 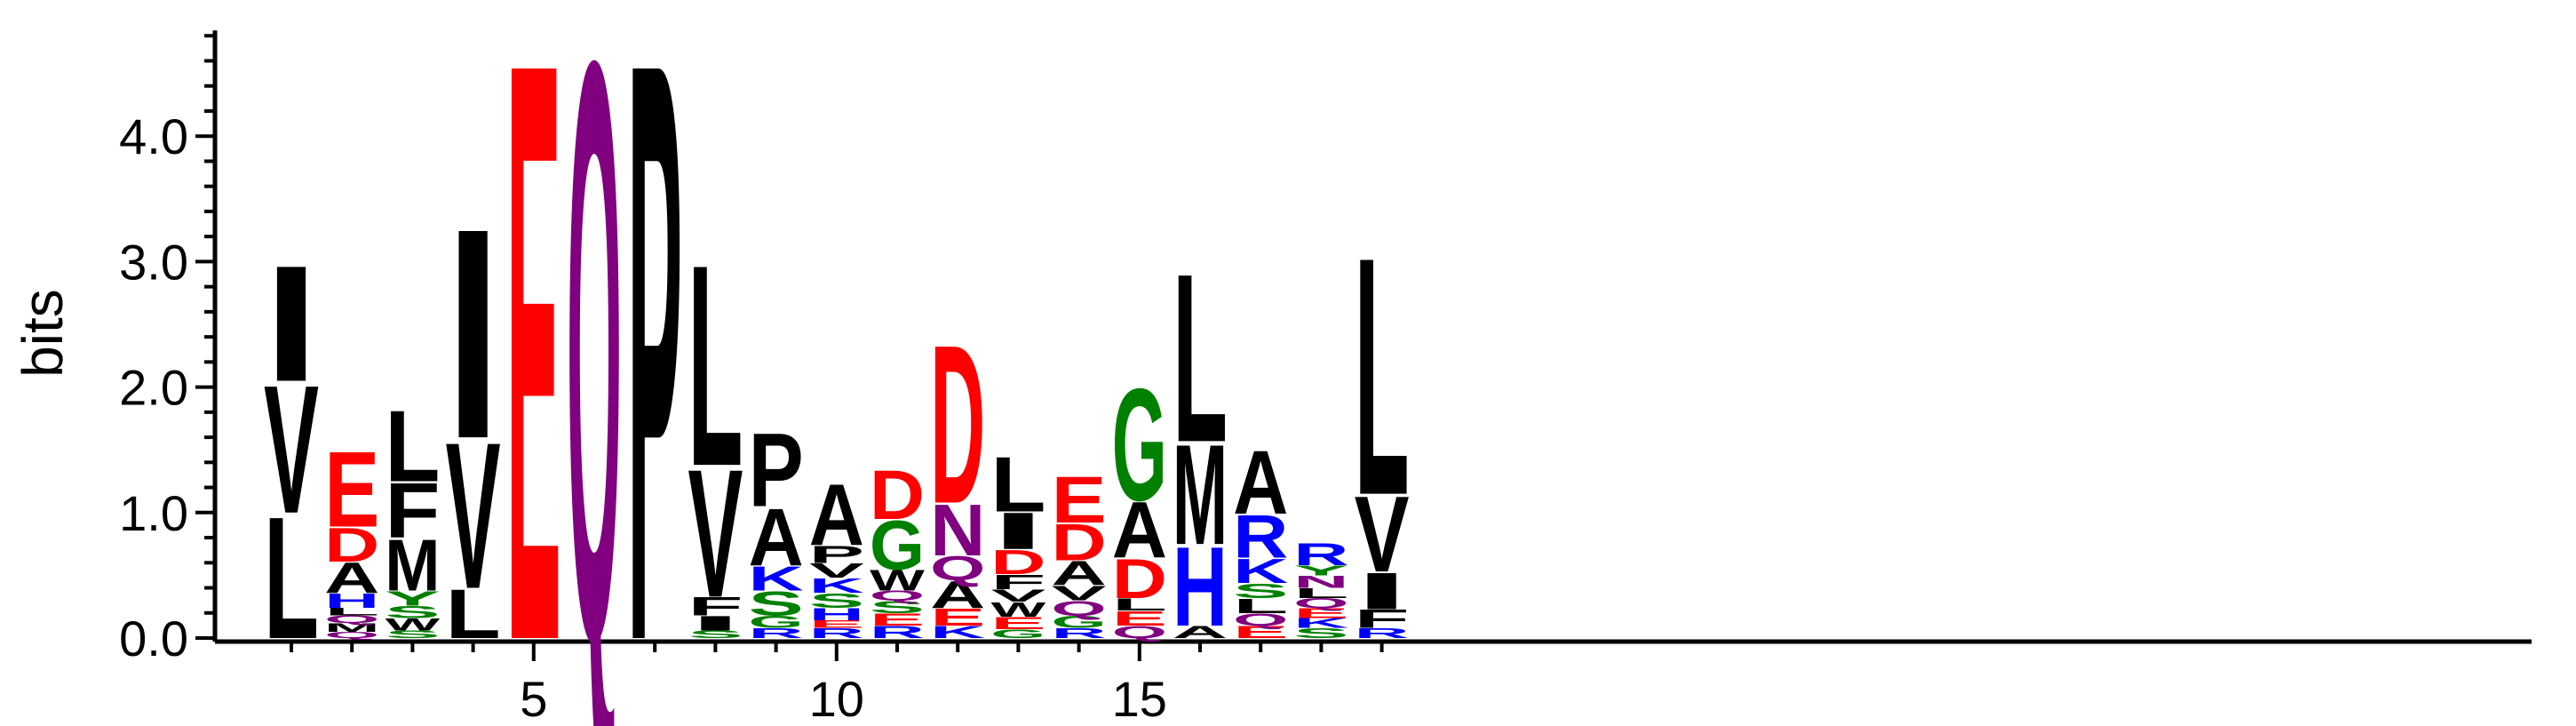 I want to click on x-tick-label: 15, so click(x=1139, y=698).